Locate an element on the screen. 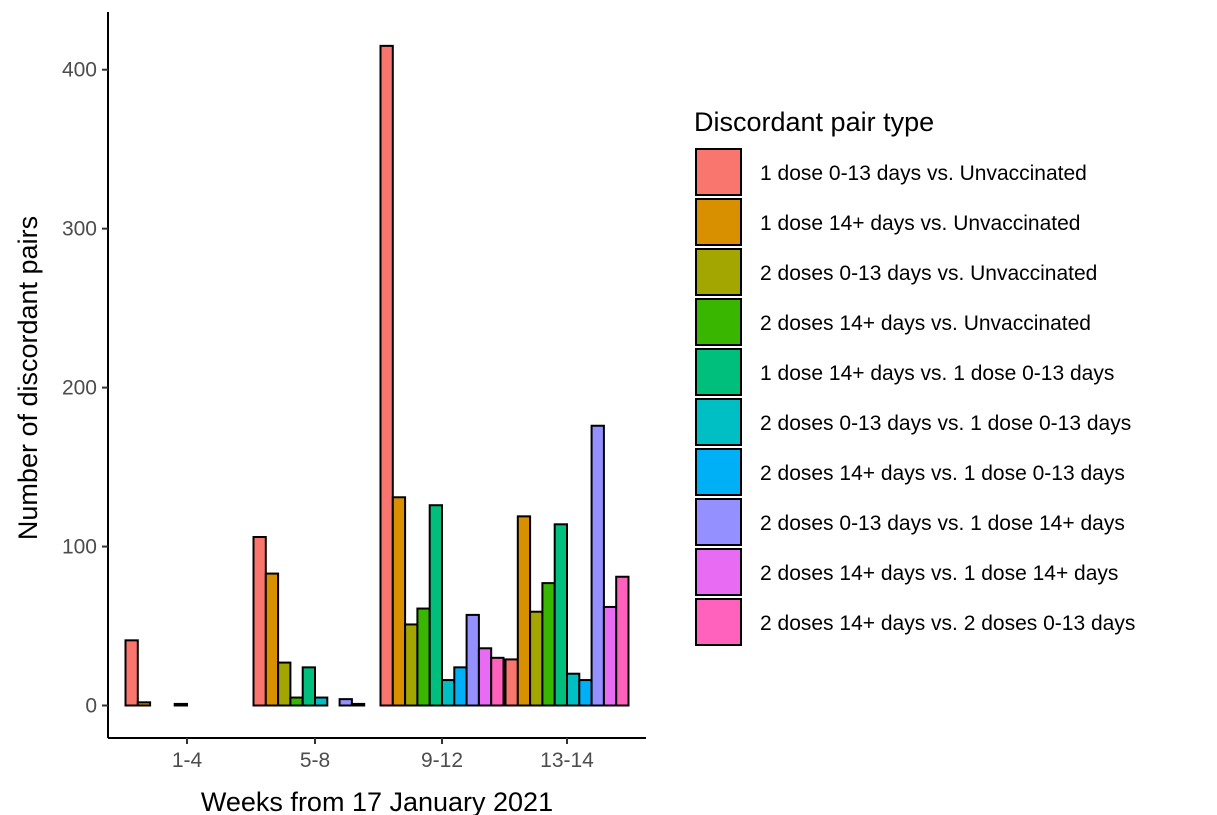 This screenshot has height=815, width=1217. legend-label: 1 dose 14+ days vs. Unvaccinated is located at coordinates (920, 223).